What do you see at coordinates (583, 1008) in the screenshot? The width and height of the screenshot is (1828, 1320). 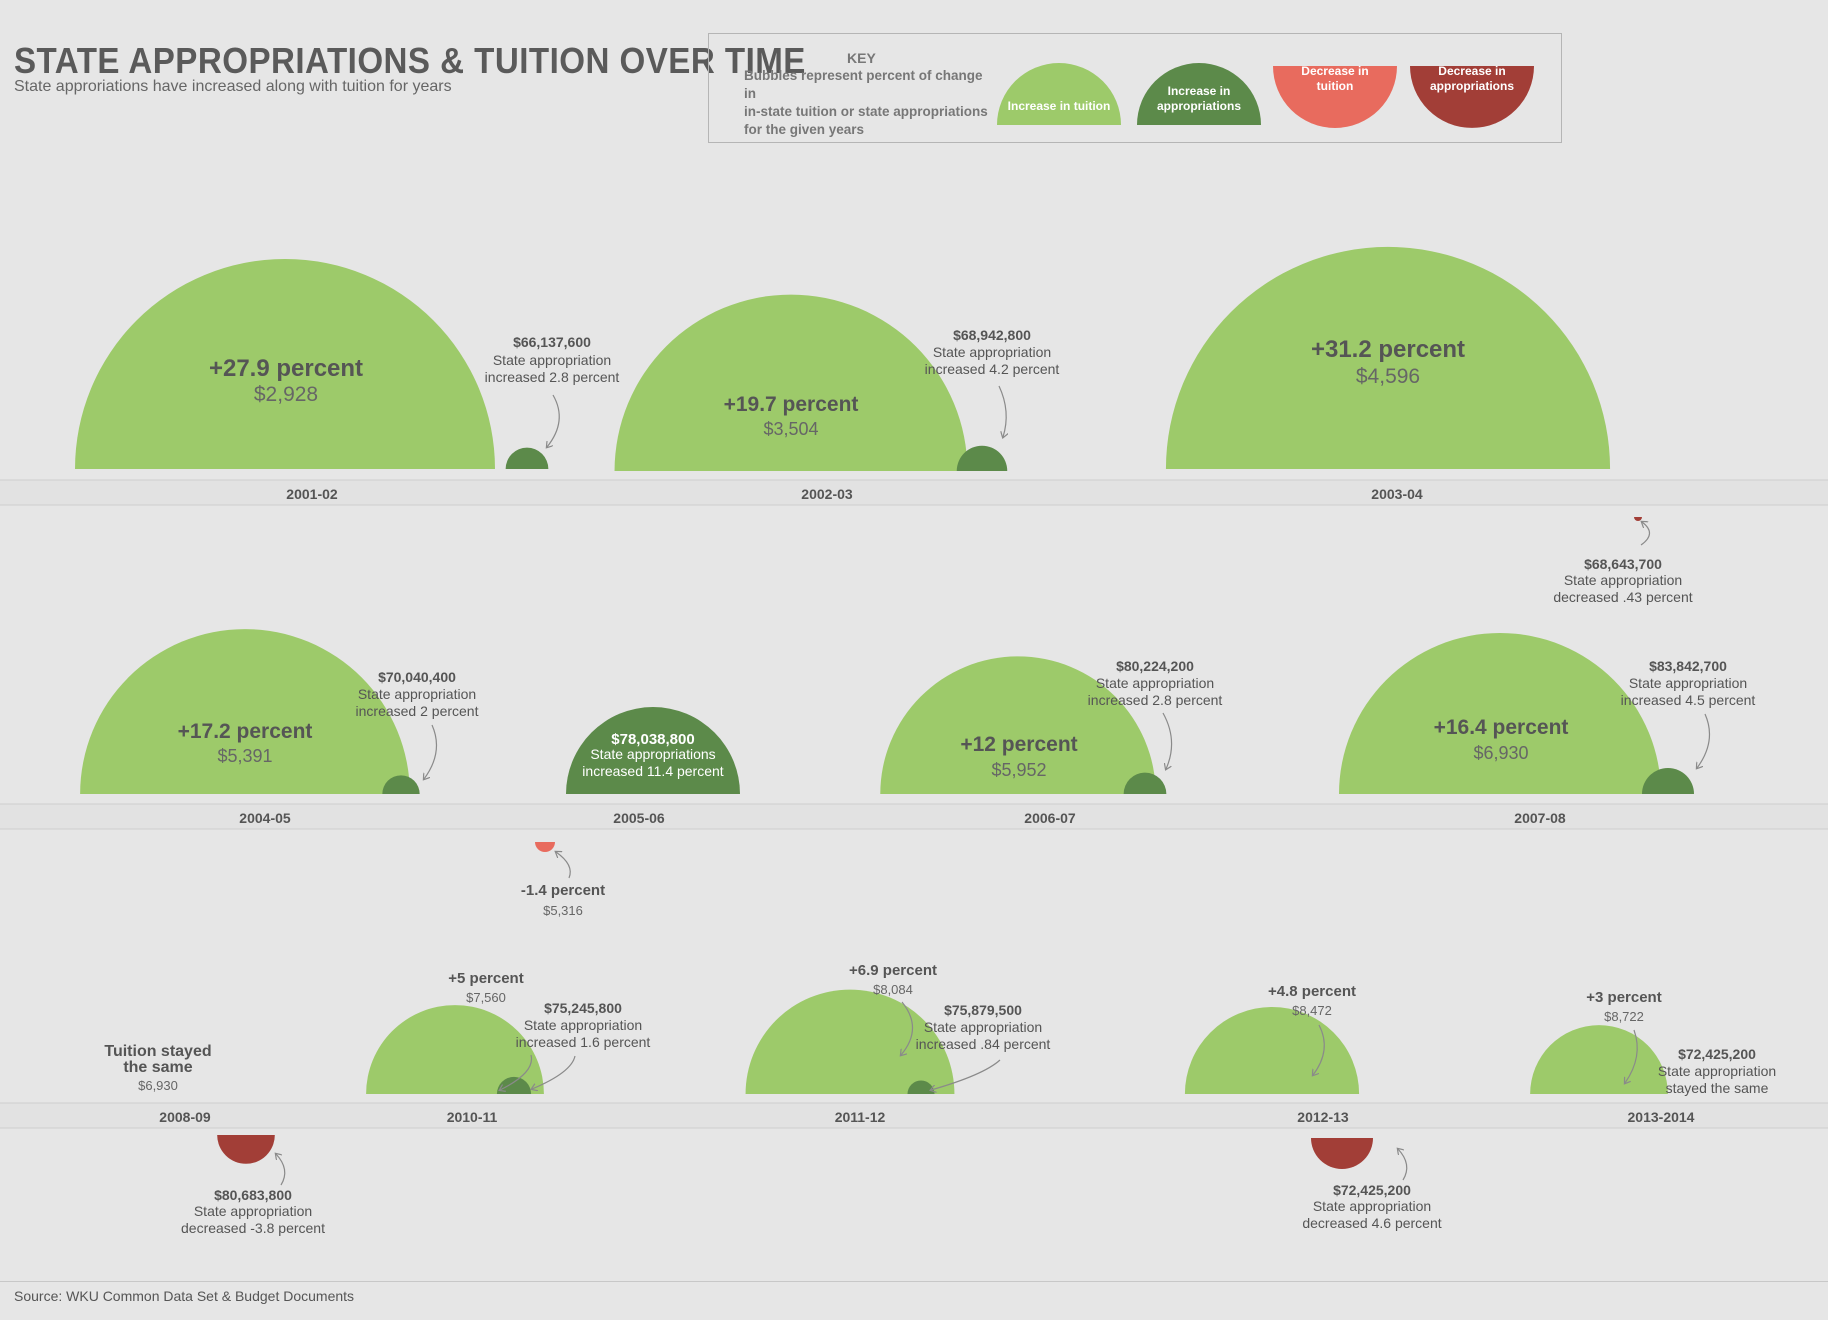 I see `appropriation-amount-label: $75,245,800` at bounding box center [583, 1008].